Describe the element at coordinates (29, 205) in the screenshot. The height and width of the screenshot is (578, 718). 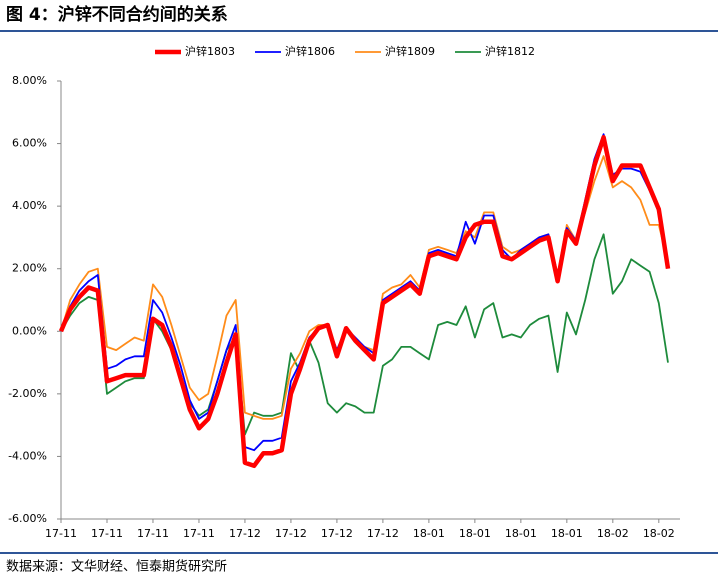
I see `y-tick-label: 4.00%` at that location.